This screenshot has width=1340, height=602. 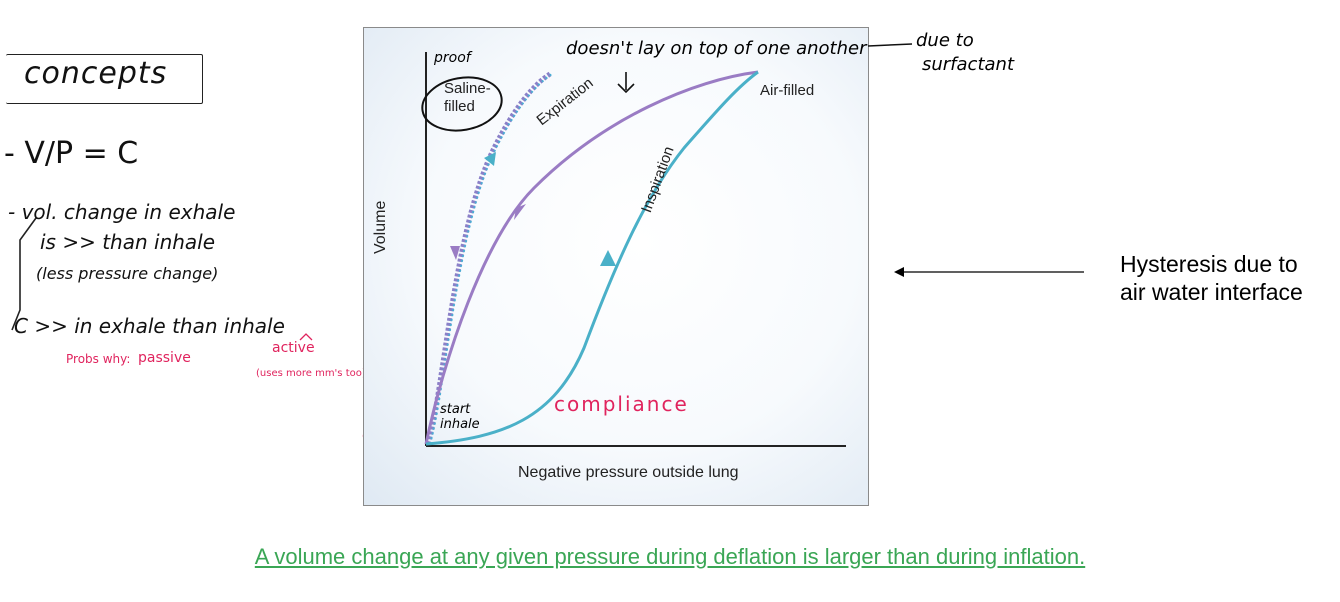 What do you see at coordinates (787, 90) in the screenshot?
I see `air-filled-label: Air-filled` at bounding box center [787, 90].